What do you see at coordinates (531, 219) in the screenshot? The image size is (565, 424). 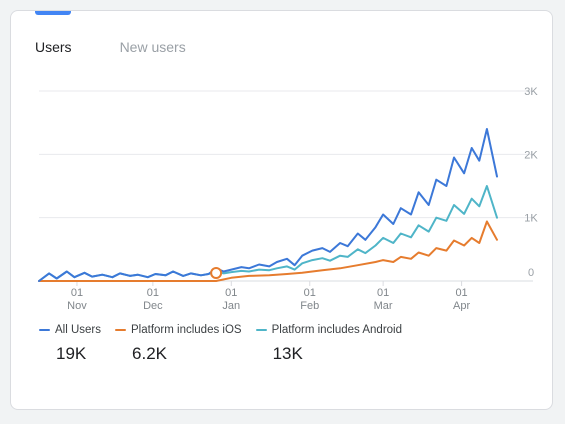 I see `y-tick-label-2: 1K` at bounding box center [531, 219].